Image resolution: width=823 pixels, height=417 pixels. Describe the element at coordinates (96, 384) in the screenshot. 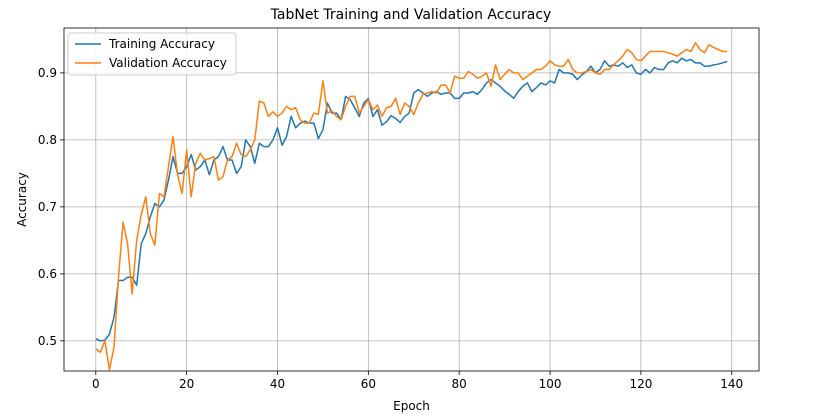

I see `x-tick-label: 0` at that location.